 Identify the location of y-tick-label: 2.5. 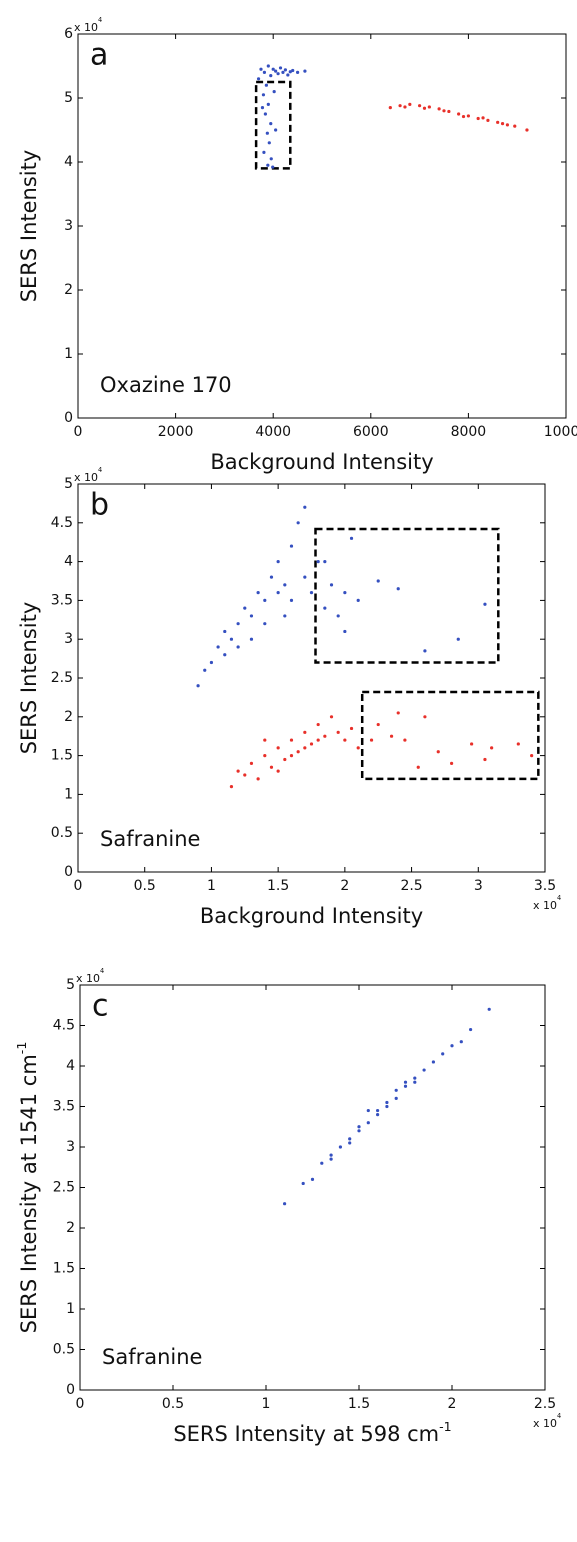
(64, 1188).